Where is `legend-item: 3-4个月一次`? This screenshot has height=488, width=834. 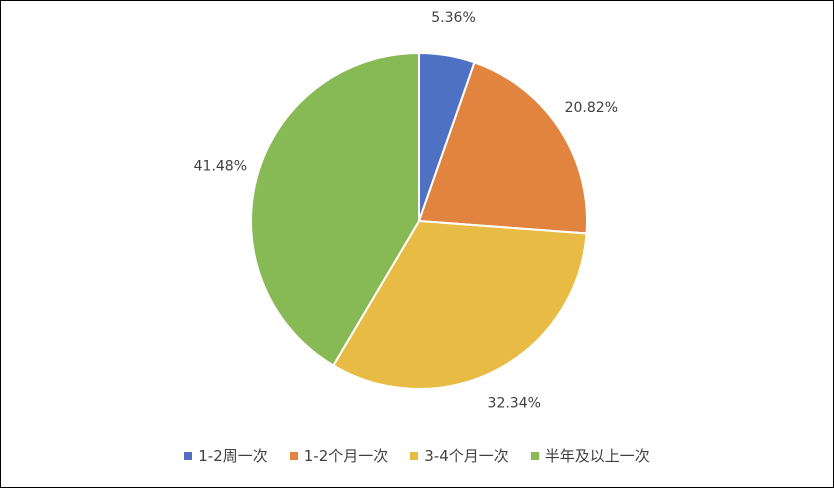 legend-item: 3-4个月一次 is located at coordinates (459, 455).